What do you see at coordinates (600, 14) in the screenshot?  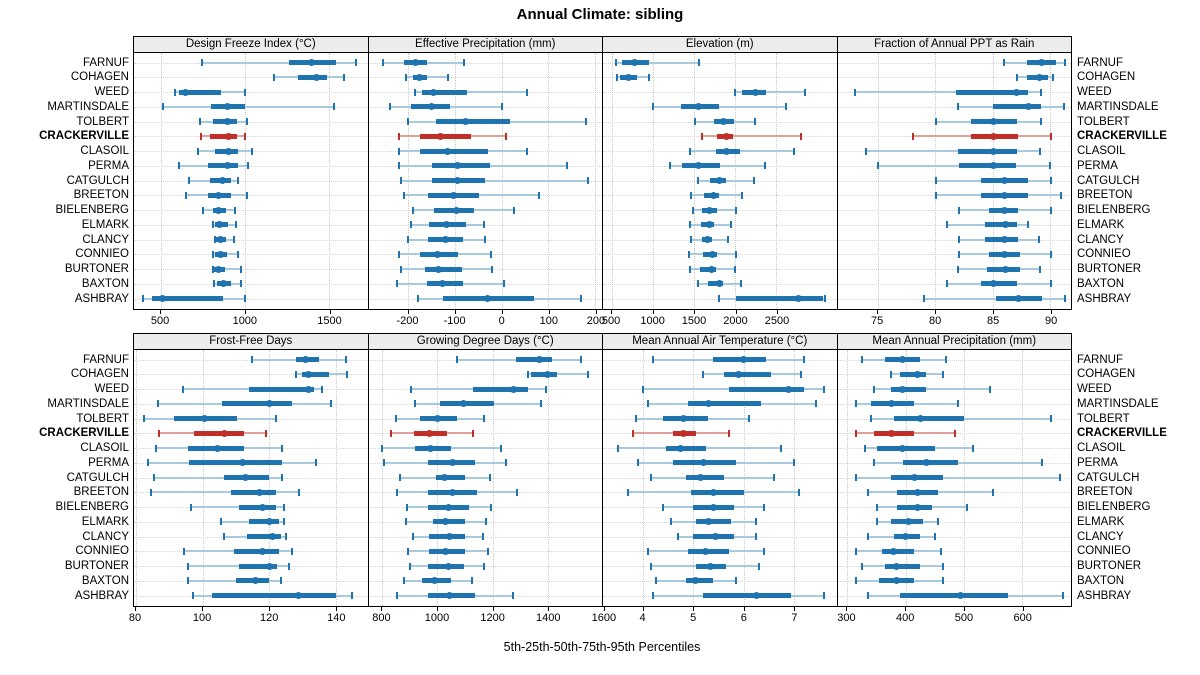 I see `figure-title: Annual Climate: sibling` at bounding box center [600, 14].